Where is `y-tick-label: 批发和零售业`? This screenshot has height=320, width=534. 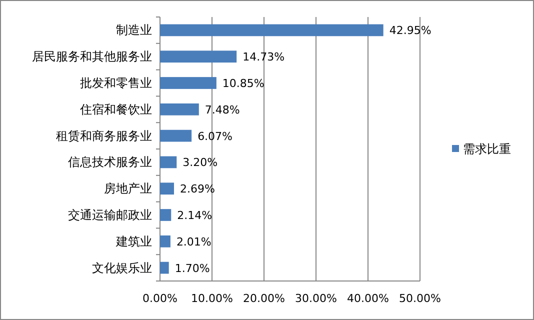 y-tick-label: 批发和零售业 is located at coordinates (116, 83).